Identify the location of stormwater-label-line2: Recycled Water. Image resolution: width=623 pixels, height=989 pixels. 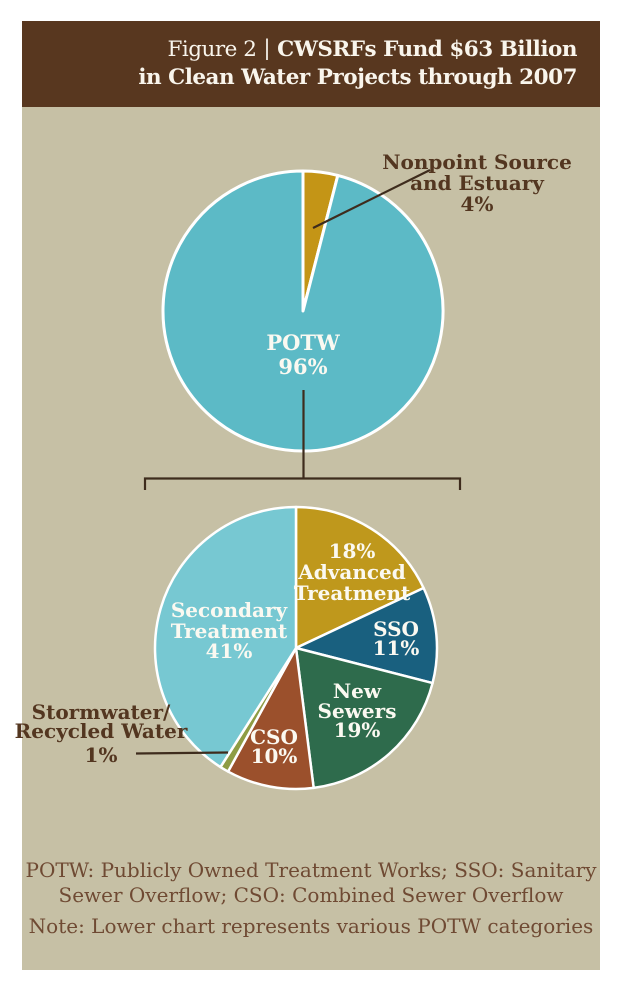
(101, 730).